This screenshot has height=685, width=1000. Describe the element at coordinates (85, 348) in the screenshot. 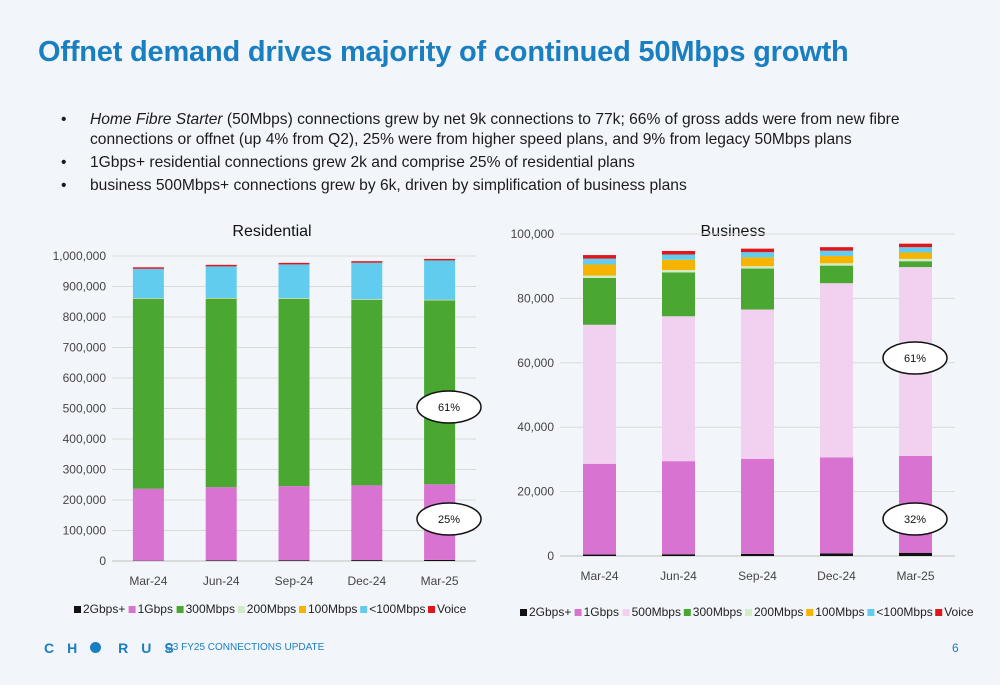

I see `y-tick-label: 700,000` at that location.